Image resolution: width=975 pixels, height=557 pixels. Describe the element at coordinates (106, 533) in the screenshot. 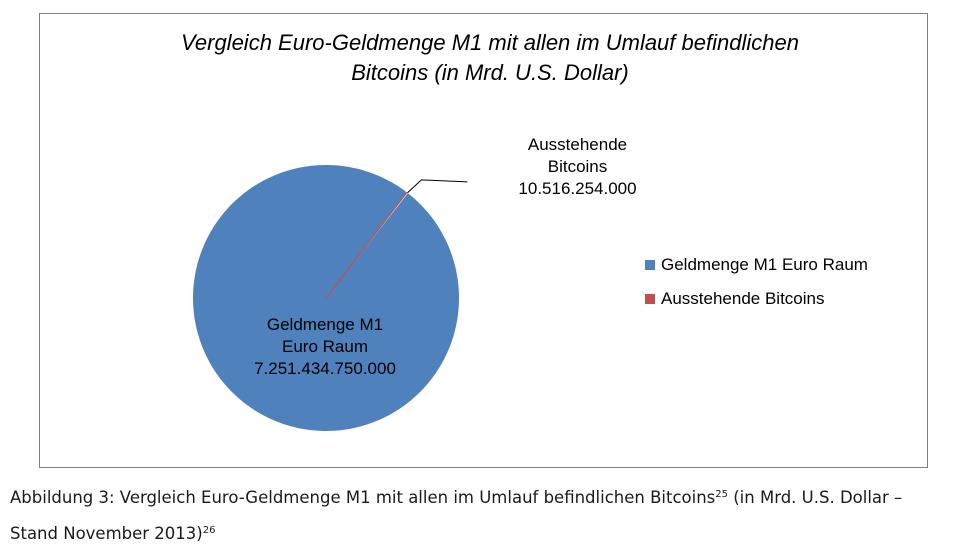

I see `caption-text-2: Stand November 2013)` at that location.